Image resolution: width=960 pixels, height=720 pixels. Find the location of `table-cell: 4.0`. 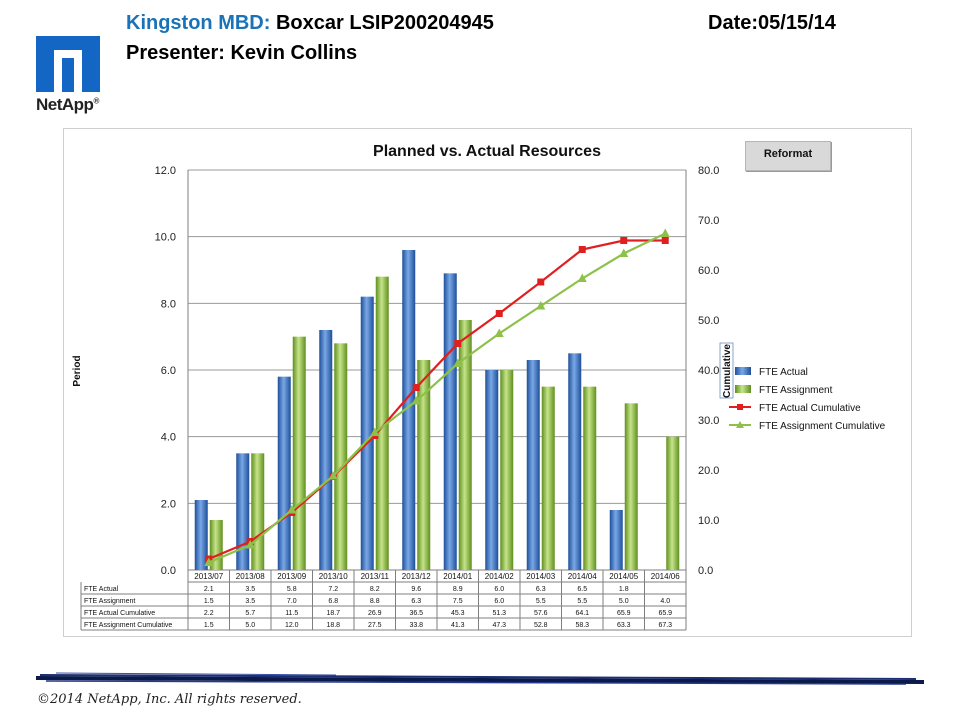

table-cell: 4.0 is located at coordinates (665, 601).